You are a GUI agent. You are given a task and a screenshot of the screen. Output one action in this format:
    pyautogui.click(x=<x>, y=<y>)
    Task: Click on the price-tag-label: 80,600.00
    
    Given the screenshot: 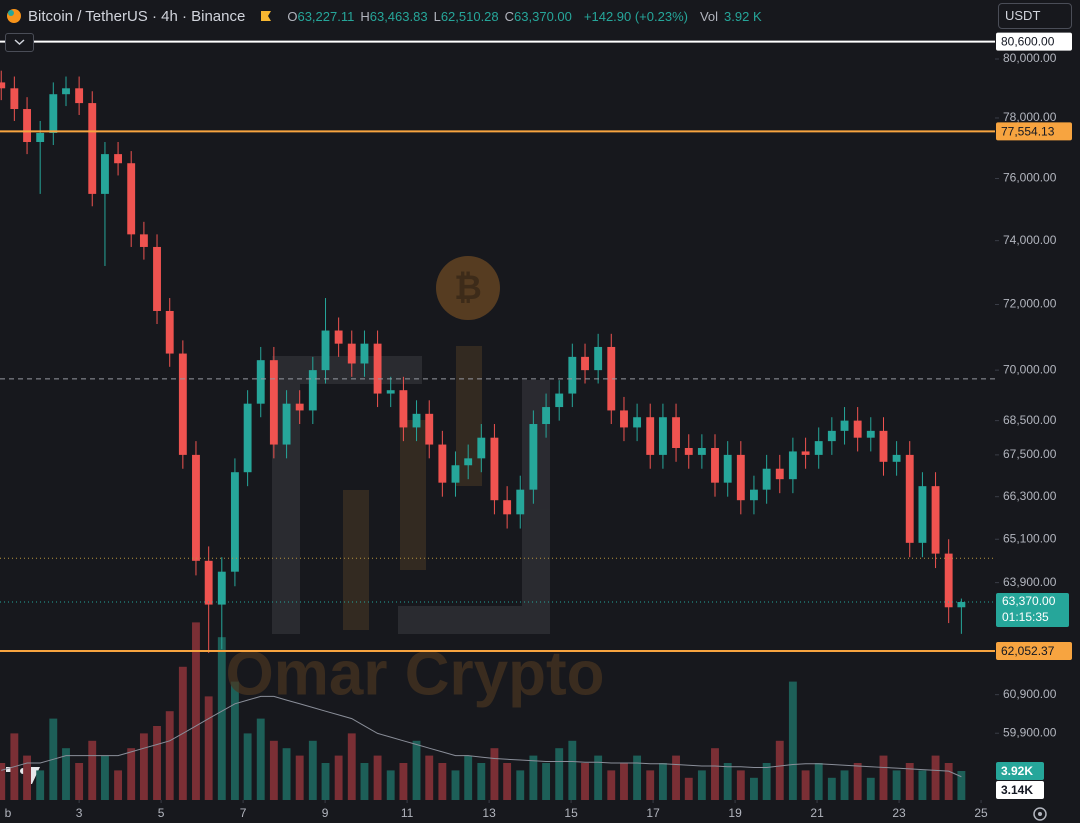 What is the action you would take?
    pyautogui.click(x=1028, y=42)
    